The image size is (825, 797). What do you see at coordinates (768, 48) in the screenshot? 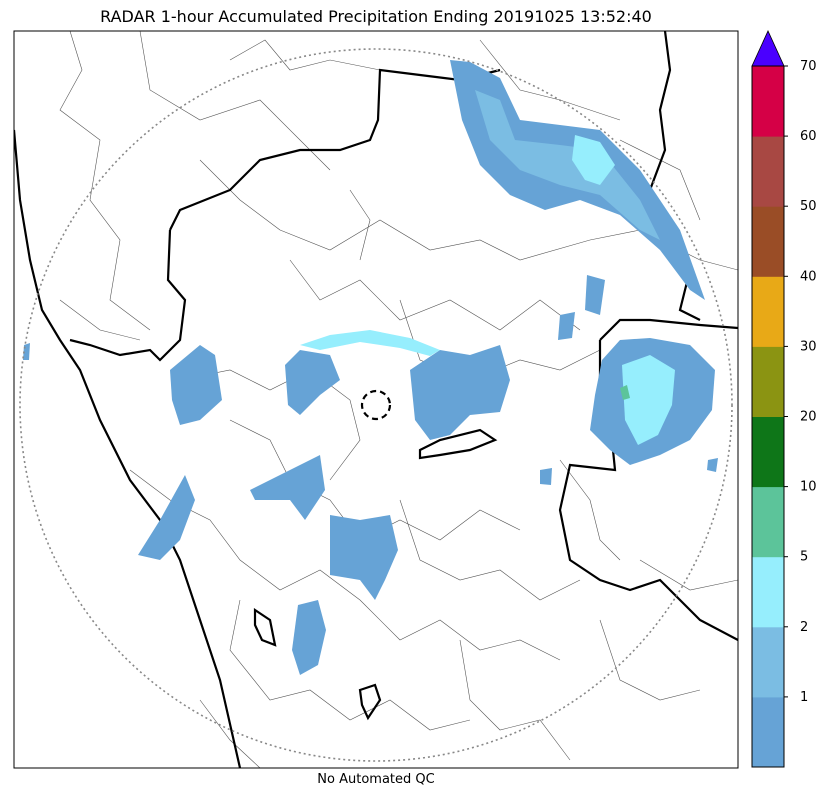
I see `colorbar-extend-arrow` at bounding box center [768, 48].